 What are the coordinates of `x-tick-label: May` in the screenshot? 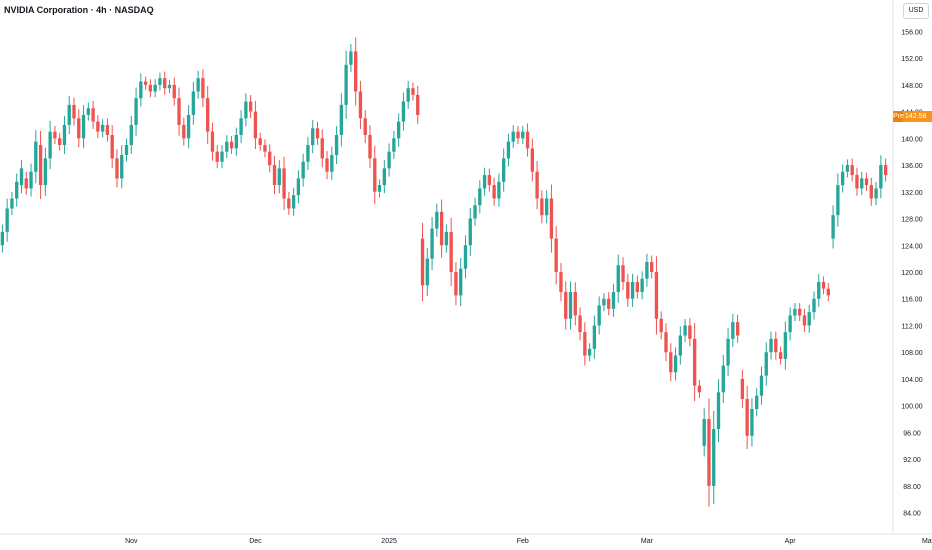 It's located at (927, 541).